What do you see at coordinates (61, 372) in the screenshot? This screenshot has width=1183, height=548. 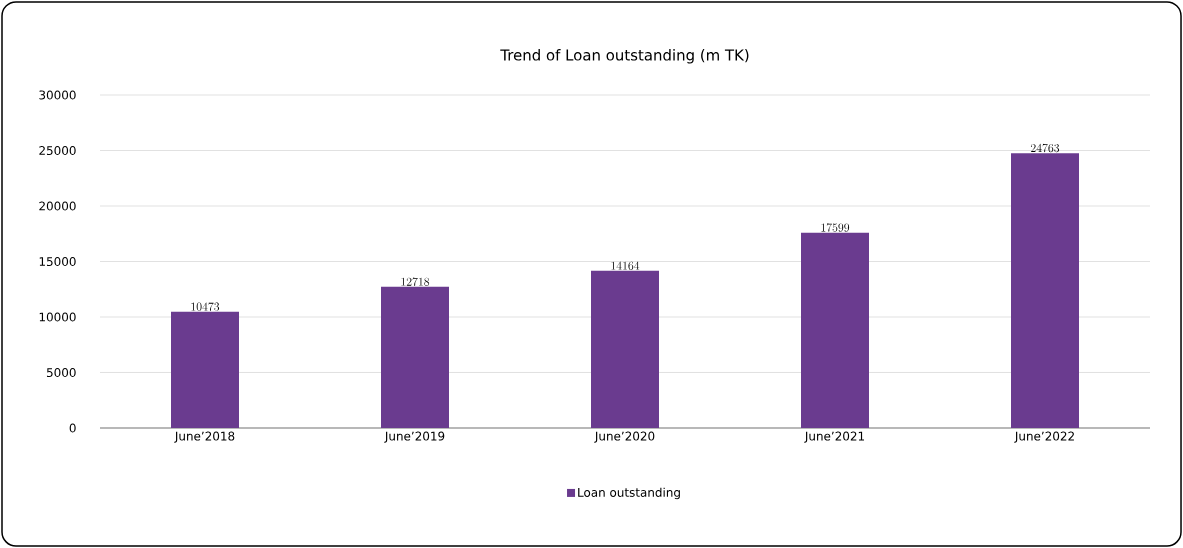 I see `y-tick-label: 5000` at bounding box center [61, 372].